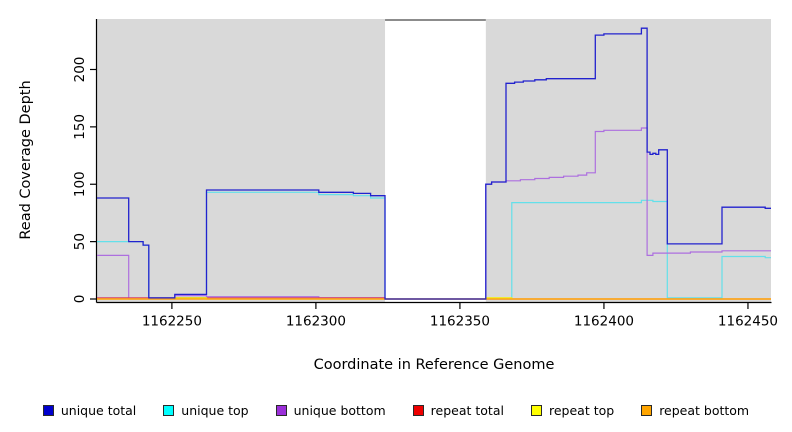 The height and width of the screenshot is (432, 792). What do you see at coordinates (435, 161) in the screenshot?
I see `mask-region` at bounding box center [435, 161].